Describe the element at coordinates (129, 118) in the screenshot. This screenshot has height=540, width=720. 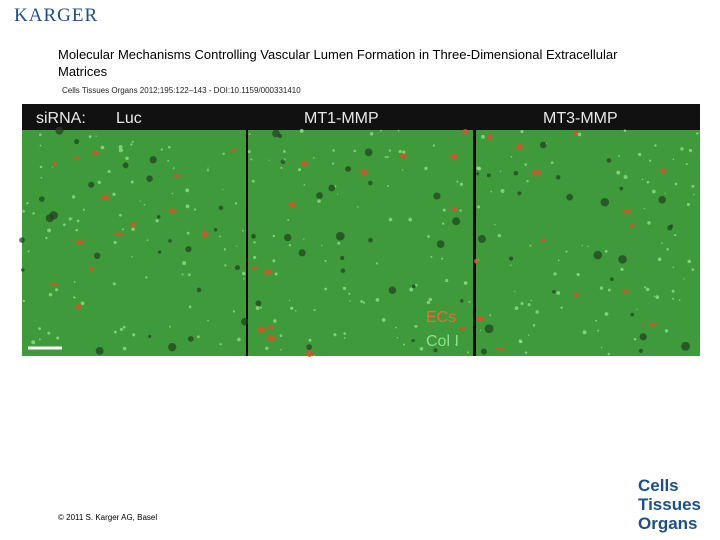
I see `panel-label: Luc` at that location.